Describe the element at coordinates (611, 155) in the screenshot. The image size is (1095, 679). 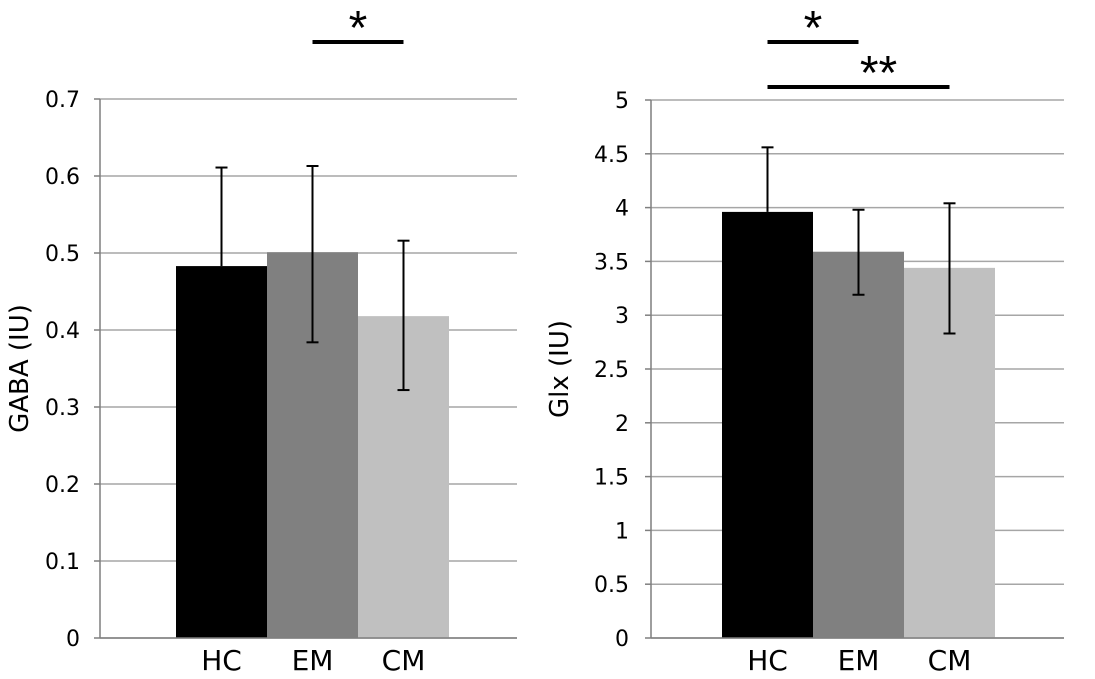
I see `y-tick-label: 4.5` at that location.